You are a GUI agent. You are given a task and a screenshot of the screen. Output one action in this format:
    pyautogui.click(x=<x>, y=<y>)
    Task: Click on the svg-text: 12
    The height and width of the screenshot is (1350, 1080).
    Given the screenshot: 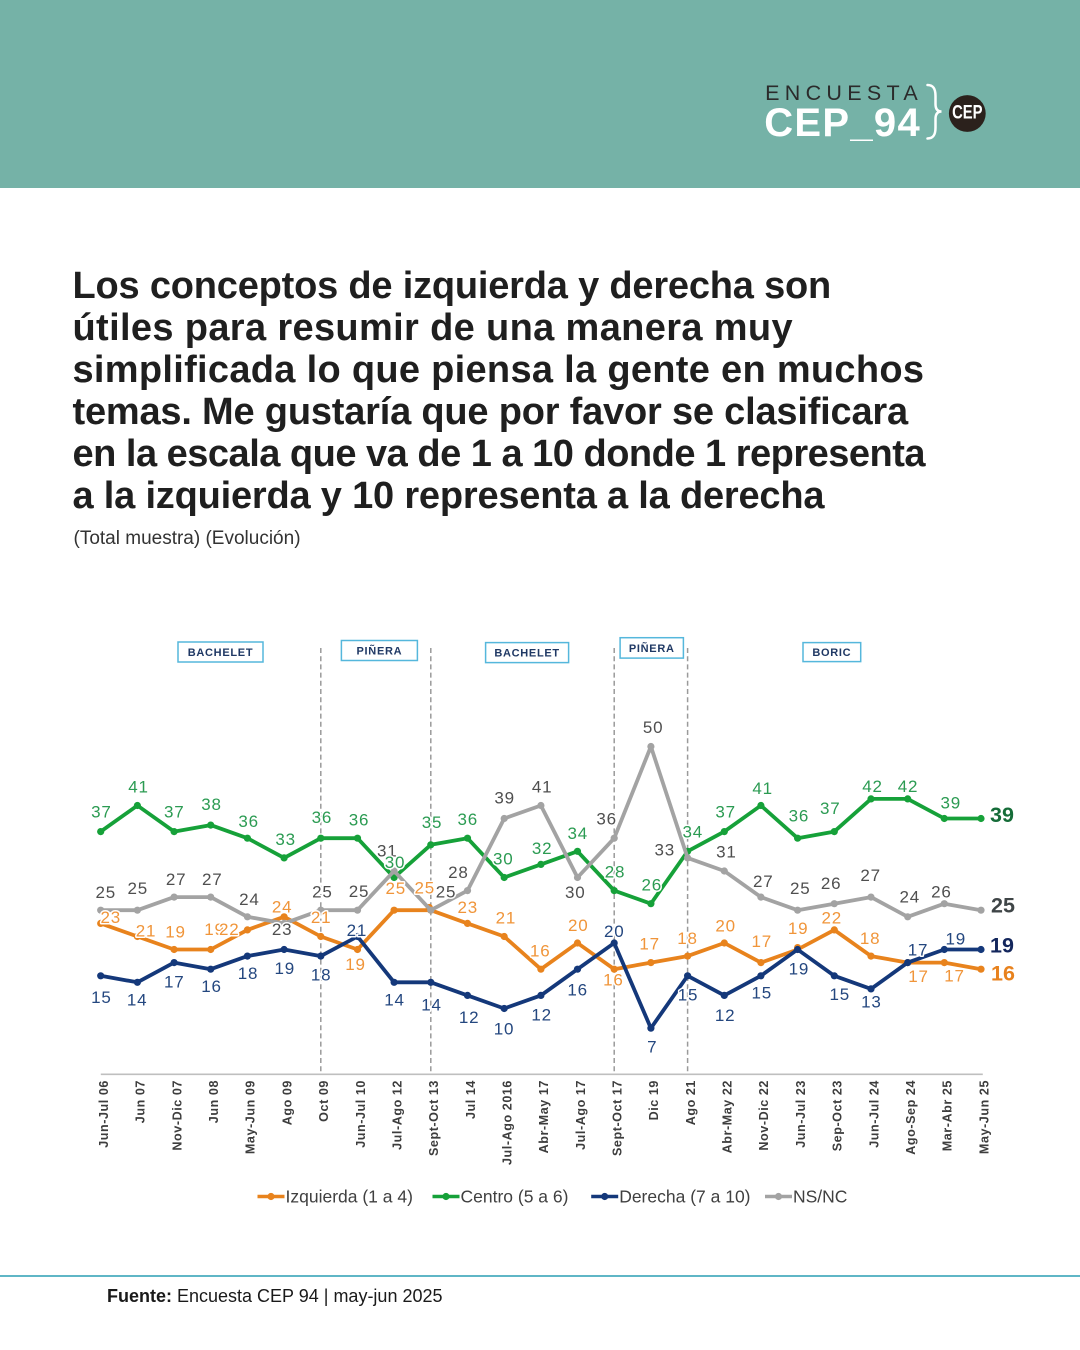 What is the action you would take?
    pyautogui.click(x=725, y=1015)
    